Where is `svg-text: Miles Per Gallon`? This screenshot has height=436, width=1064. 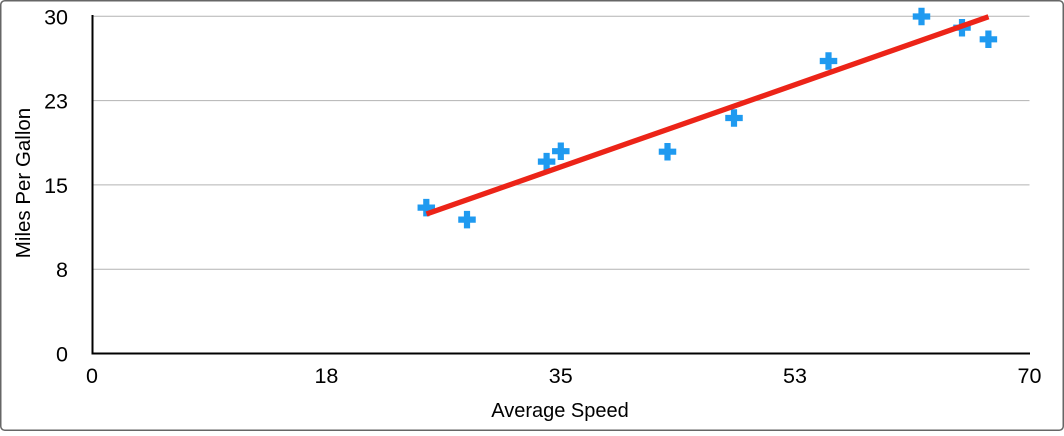
svg-text: Miles Per Gallon is located at coordinates (23, 183).